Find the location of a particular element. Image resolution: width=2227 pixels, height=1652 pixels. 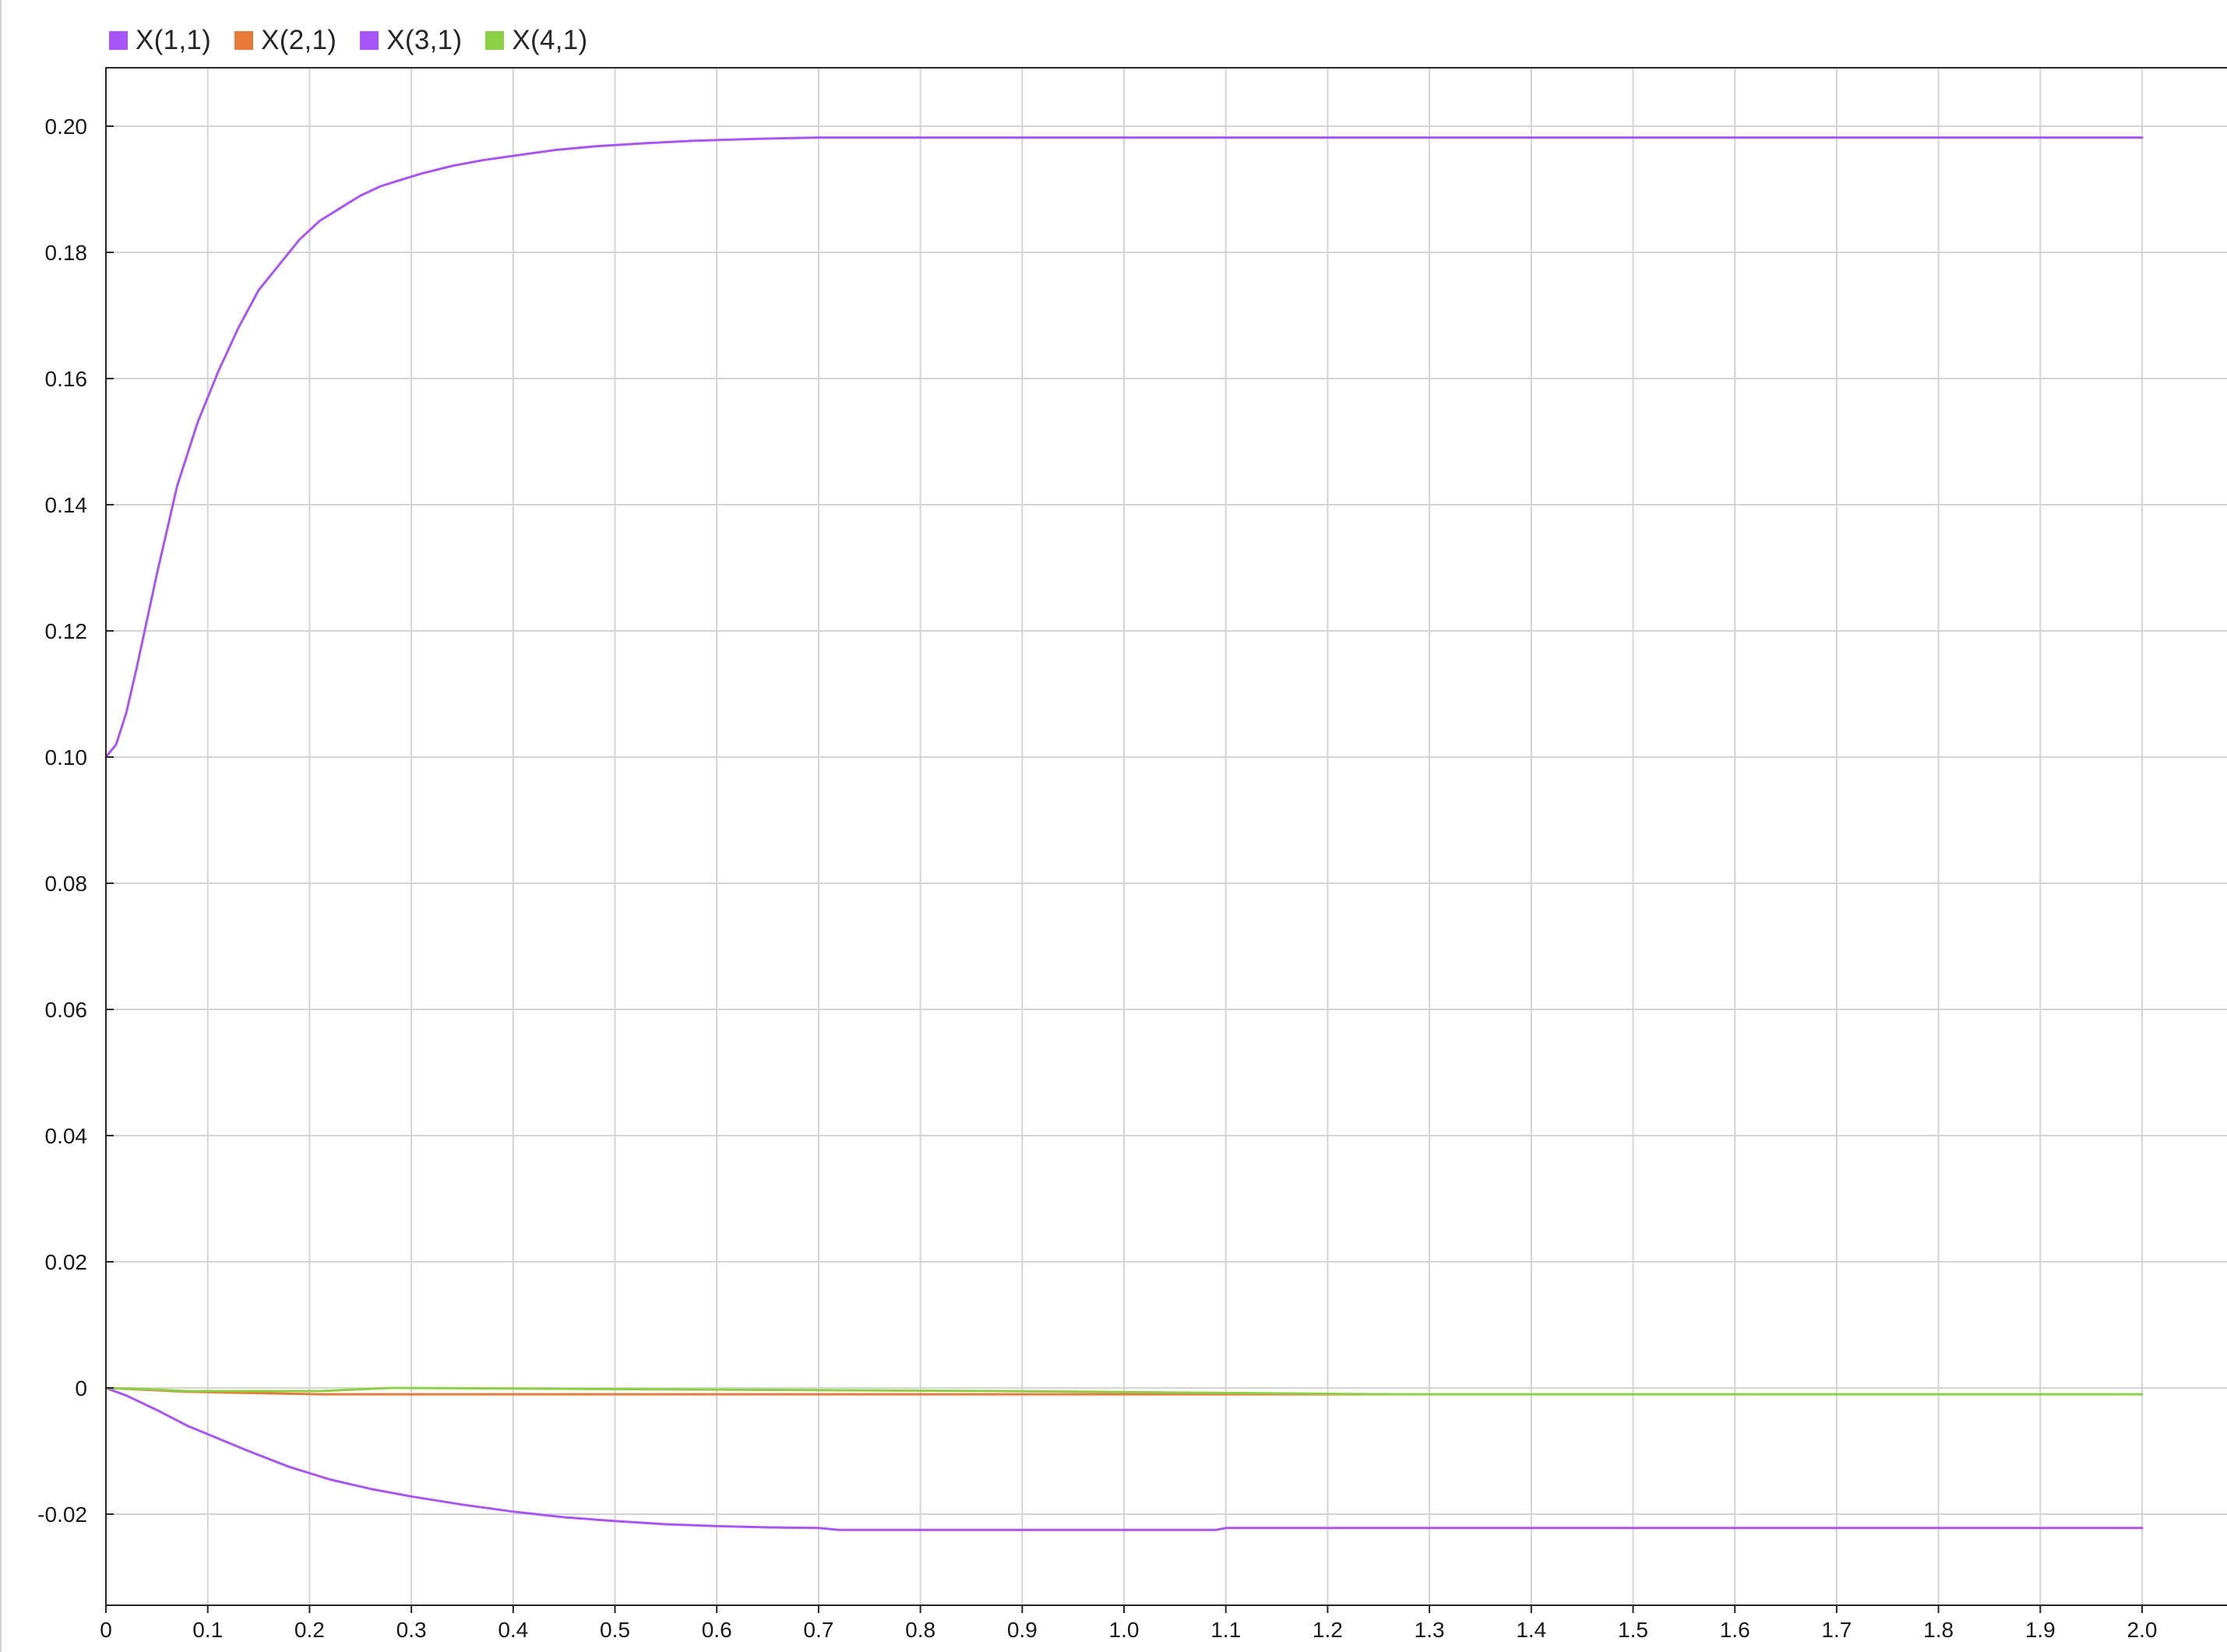

y-tick-label: 0.16 is located at coordinates (66, 379).